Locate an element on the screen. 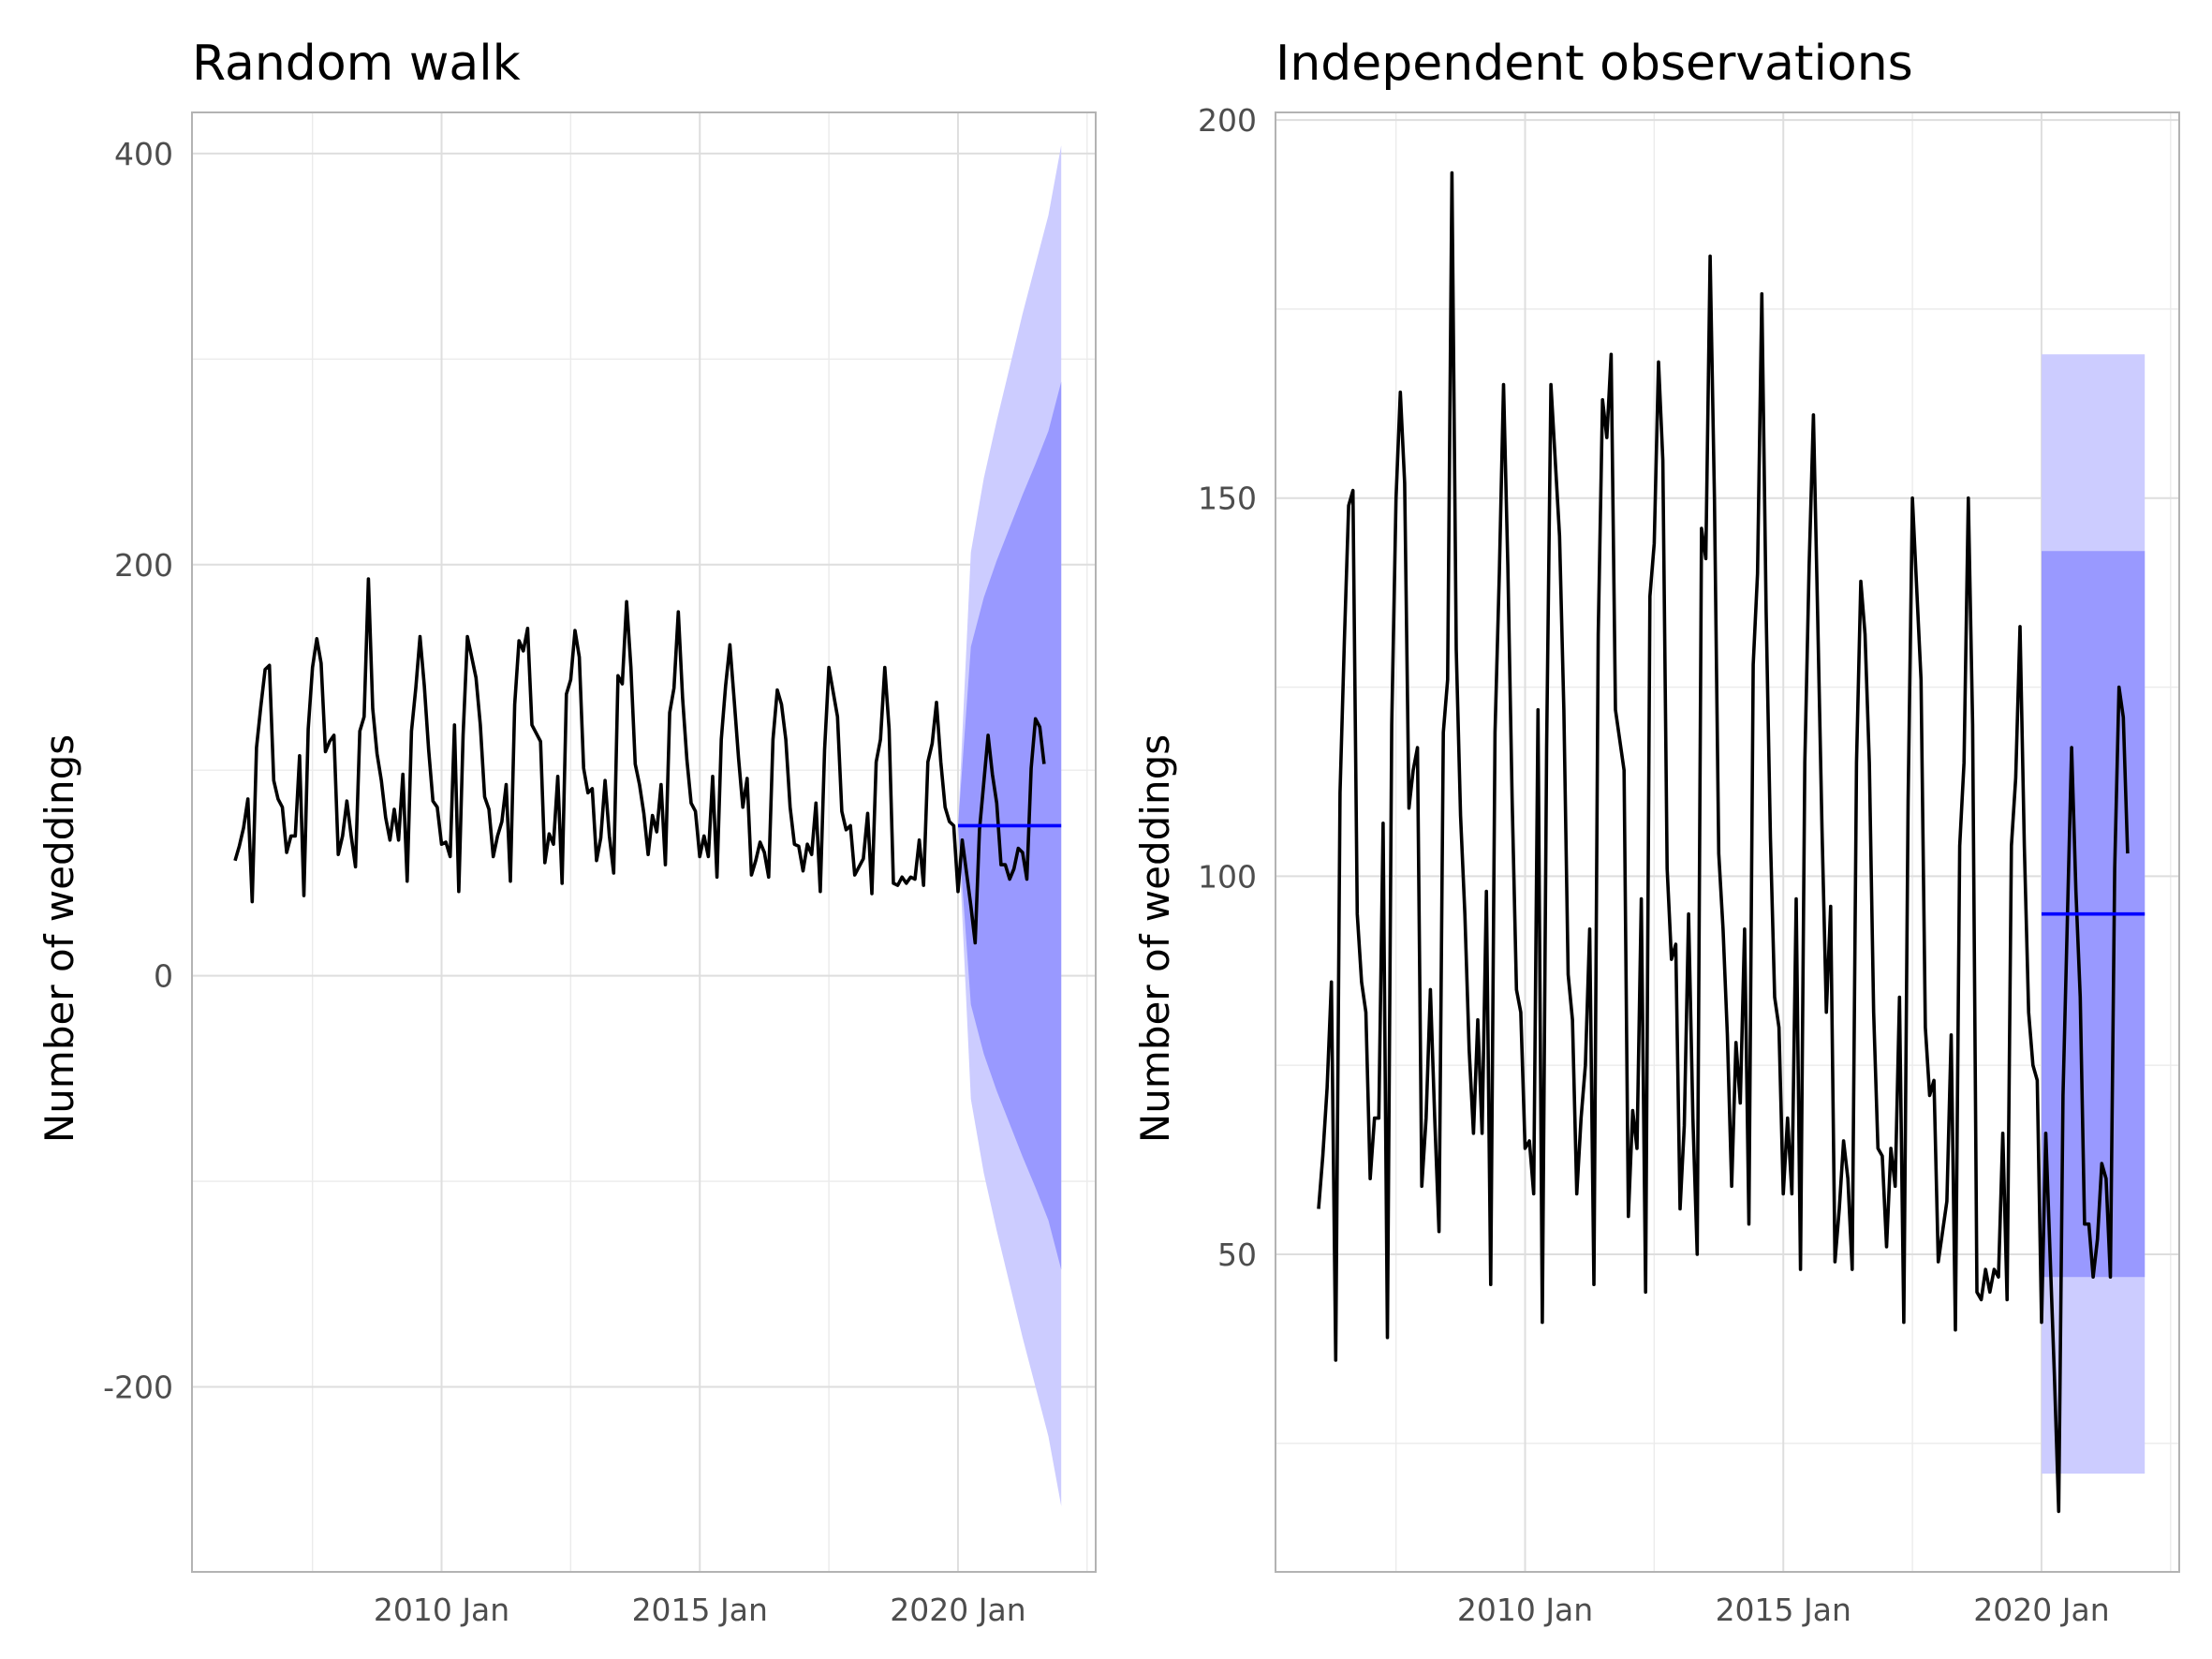 Image resolution: width=2212 pixels, height=1659 pixels. y-tick-label: 50 is located at coordinates (1237, 1255).